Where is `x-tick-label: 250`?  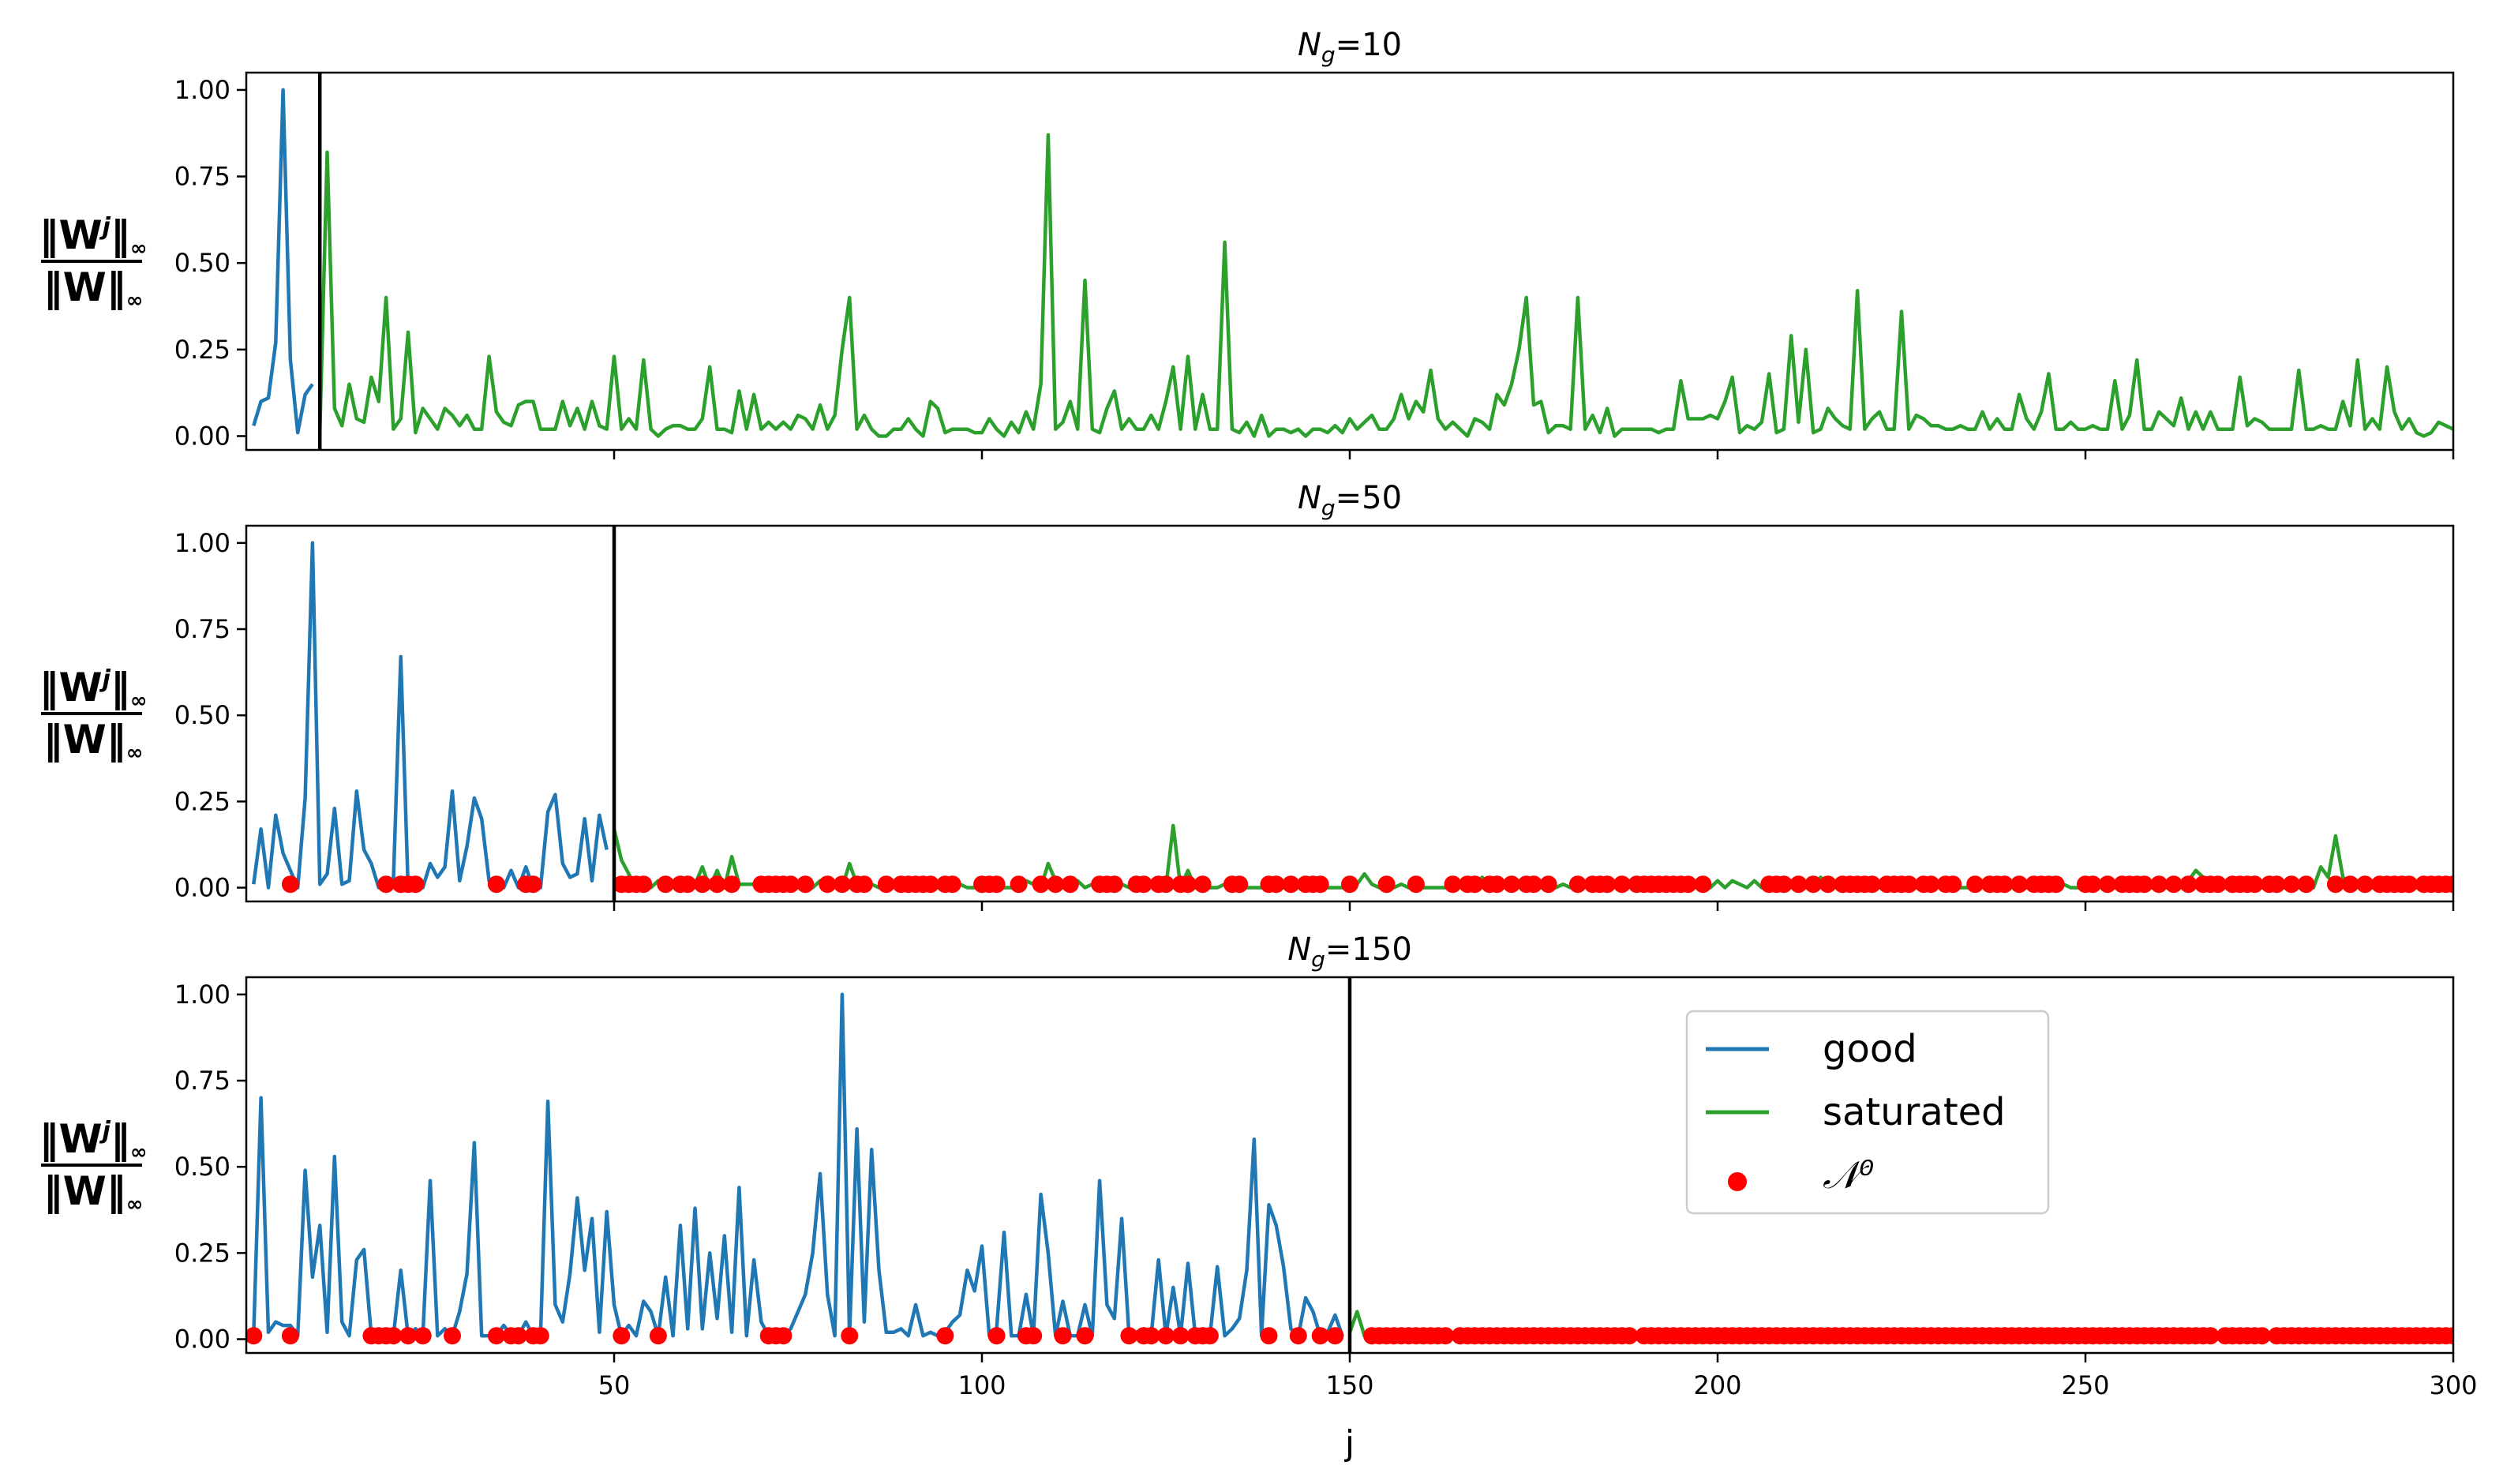
x-tick-label: 250 is located at coordinates (2085, 1385).